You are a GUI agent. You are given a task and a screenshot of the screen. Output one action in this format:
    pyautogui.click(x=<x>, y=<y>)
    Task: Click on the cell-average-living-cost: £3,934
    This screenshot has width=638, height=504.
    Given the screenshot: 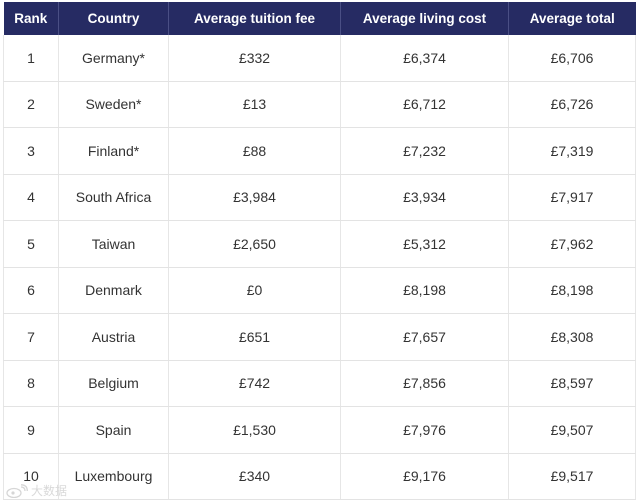 What is the action you would take?
    pyautogui.click(x=424, y=197)
    